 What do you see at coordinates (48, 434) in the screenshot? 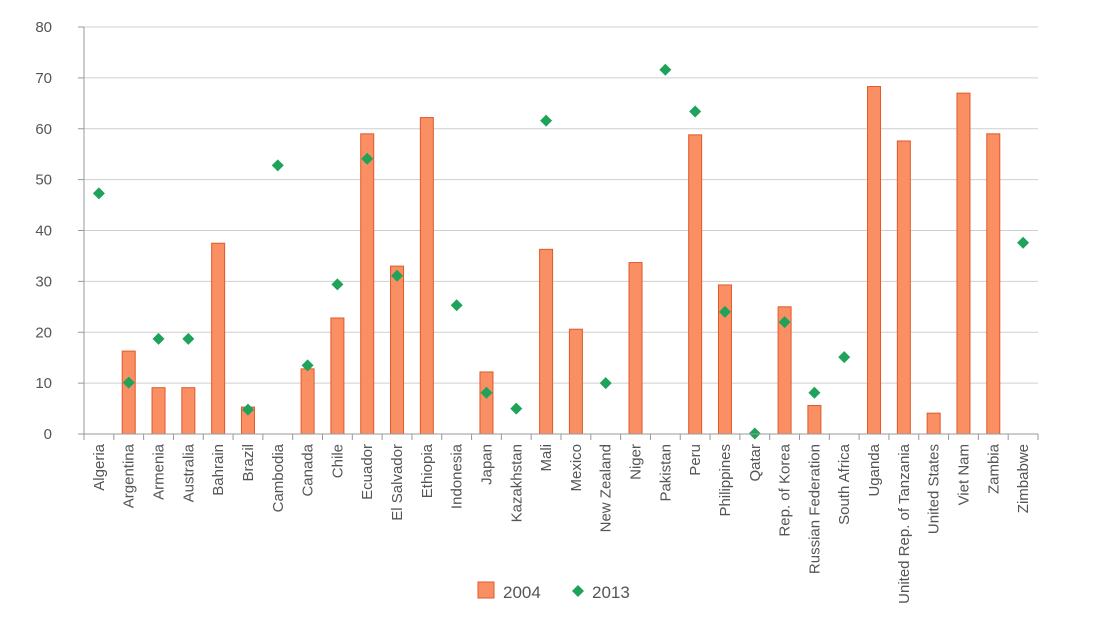
I see `y-tick-label: 0` at bounding box center [48, 434].